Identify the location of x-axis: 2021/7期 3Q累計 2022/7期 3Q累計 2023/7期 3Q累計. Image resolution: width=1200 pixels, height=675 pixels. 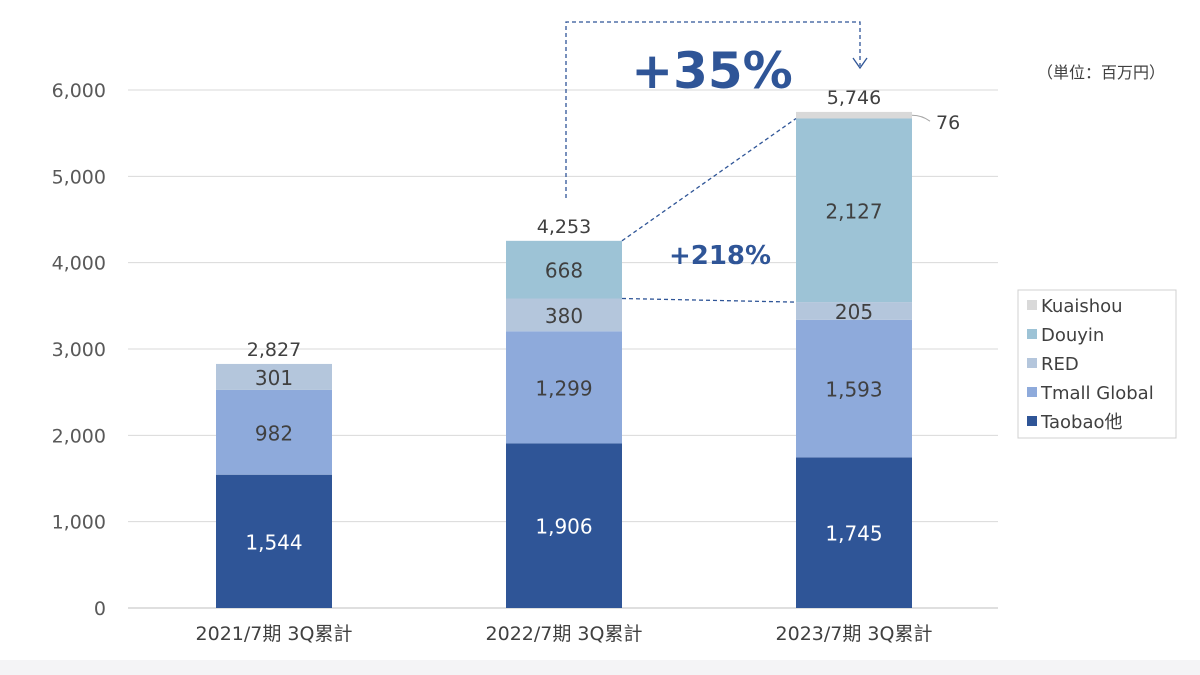
(564, 634).